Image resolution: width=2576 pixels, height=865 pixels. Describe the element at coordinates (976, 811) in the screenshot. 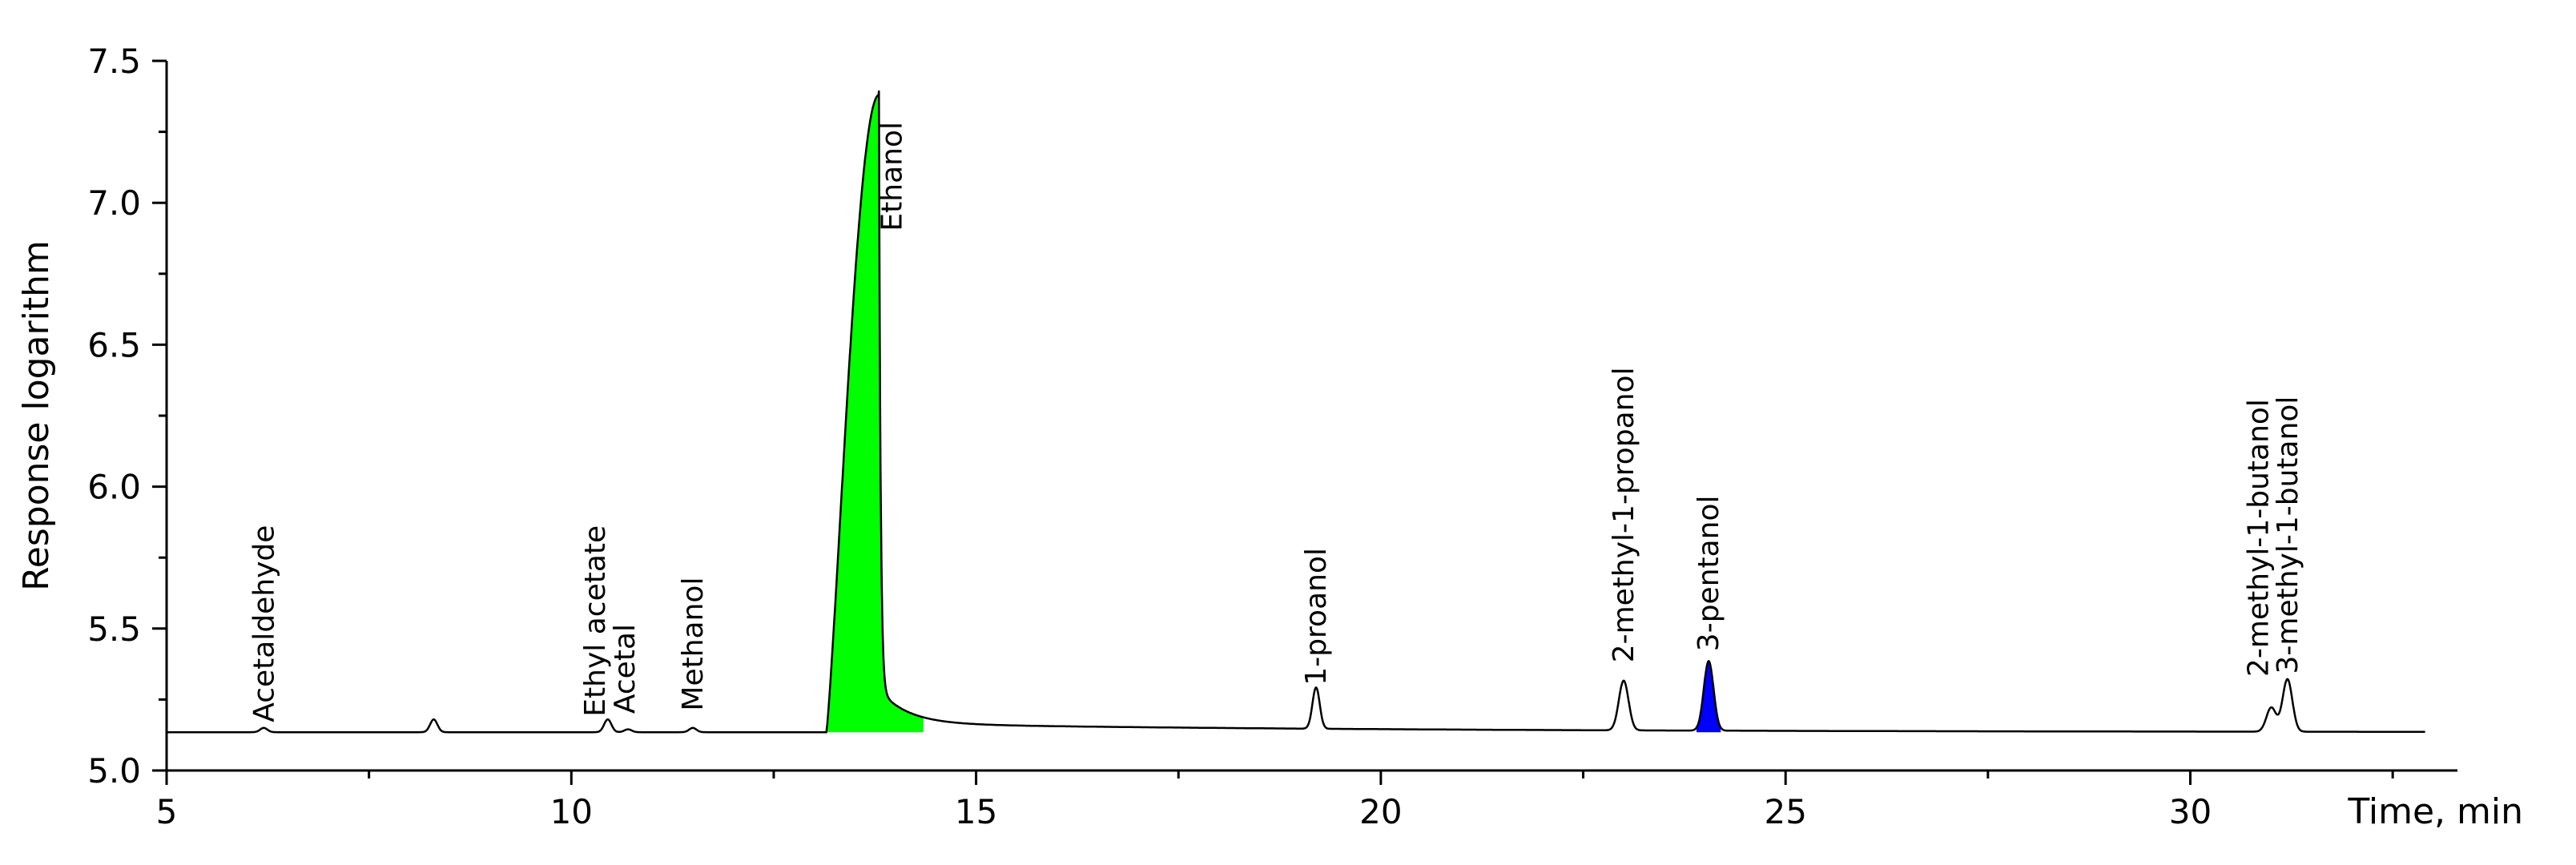

I see `x-tick-label: 15` at that location.